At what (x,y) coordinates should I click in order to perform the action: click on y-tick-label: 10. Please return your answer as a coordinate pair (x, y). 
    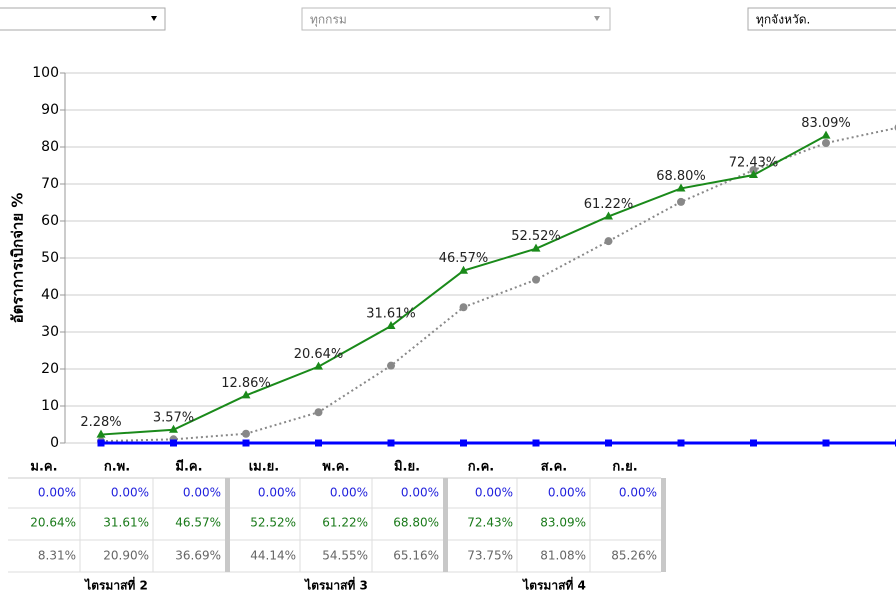
    Looking at the image, I should click on (50, 406).